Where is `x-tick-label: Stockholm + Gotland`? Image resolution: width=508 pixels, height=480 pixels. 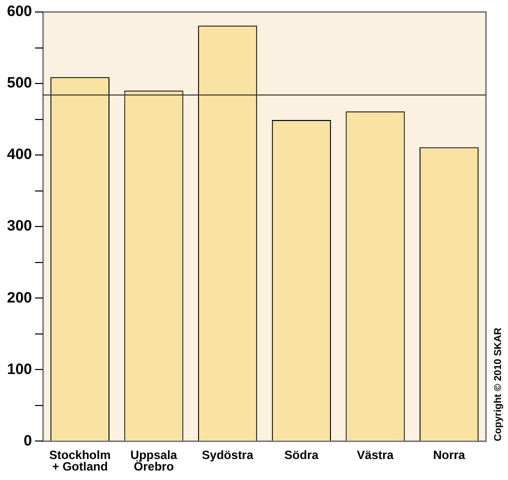 x-tick-label: Stockholm + Gotland is located at coordinates (80, 461).